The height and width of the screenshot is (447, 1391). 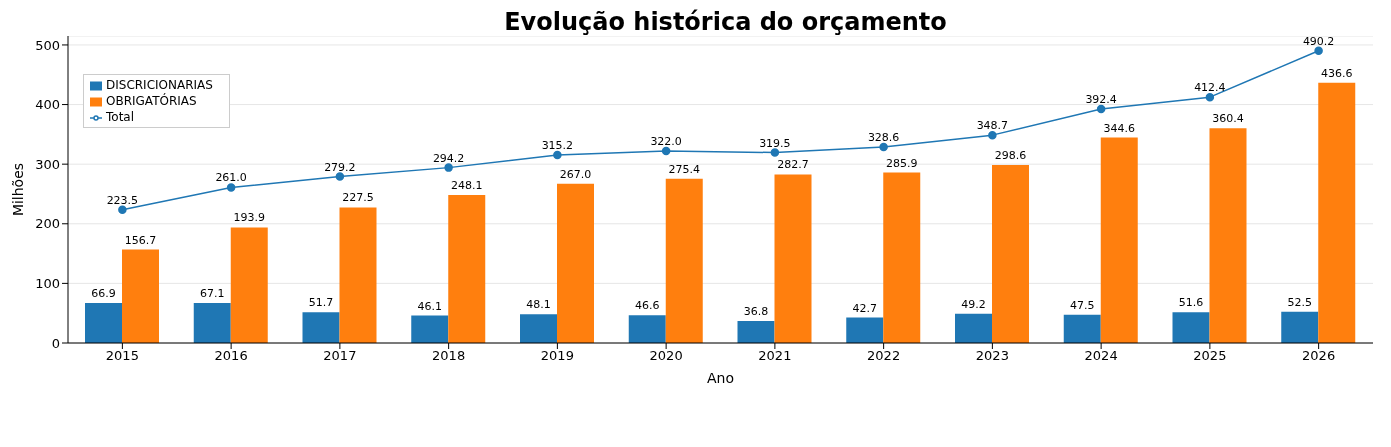 What do you see at coordinates (140, 240) in the screenshot?
I see `data-label: 156.7` at bounding box center [140, 240].